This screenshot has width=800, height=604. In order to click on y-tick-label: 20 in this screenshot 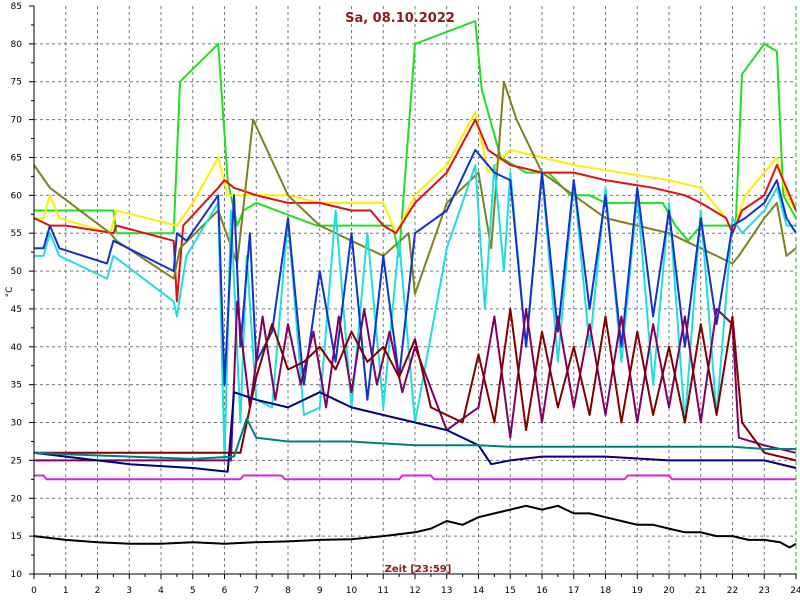, I will do `click(17, 499)`.